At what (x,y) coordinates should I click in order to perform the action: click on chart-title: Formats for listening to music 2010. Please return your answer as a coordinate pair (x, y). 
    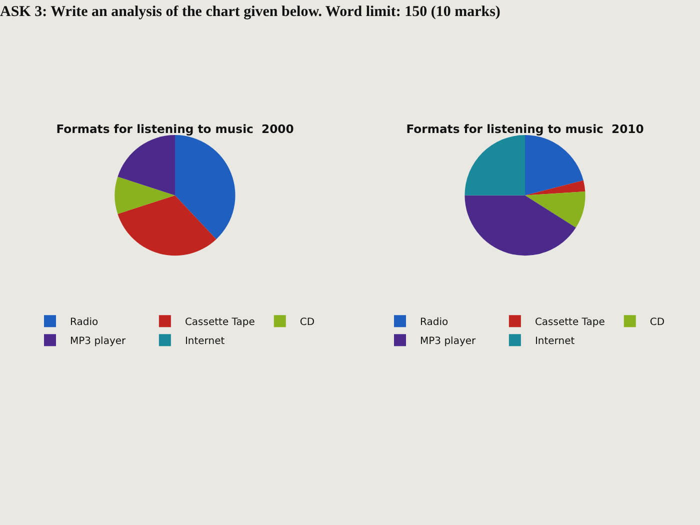
    Looking at the image, I should click on (525, 129).